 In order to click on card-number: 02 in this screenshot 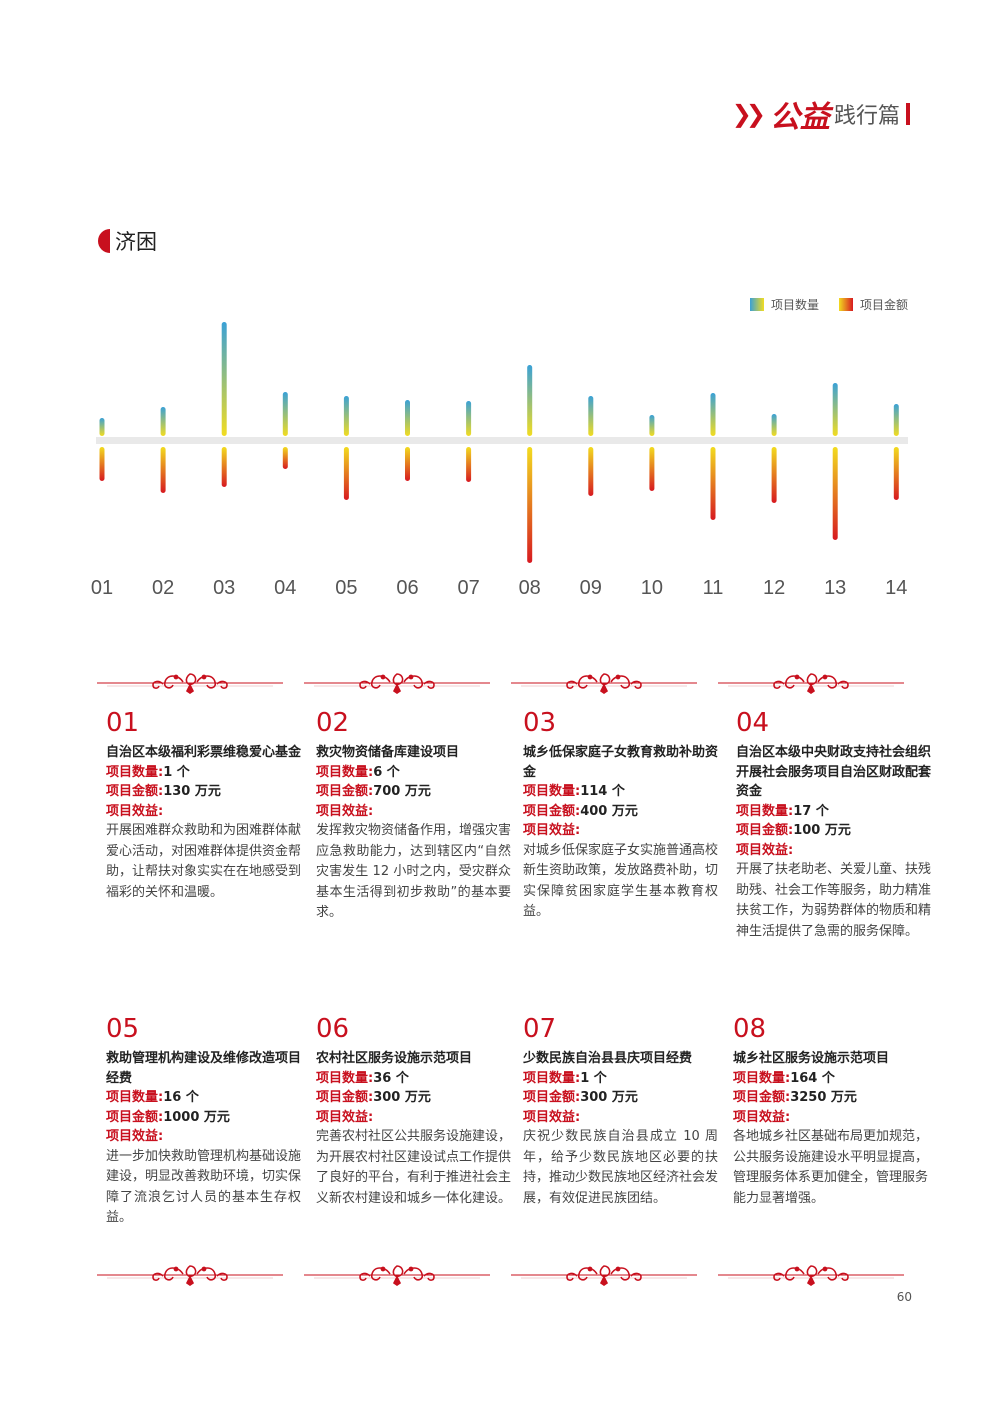, I will do `click(333, 723)`.